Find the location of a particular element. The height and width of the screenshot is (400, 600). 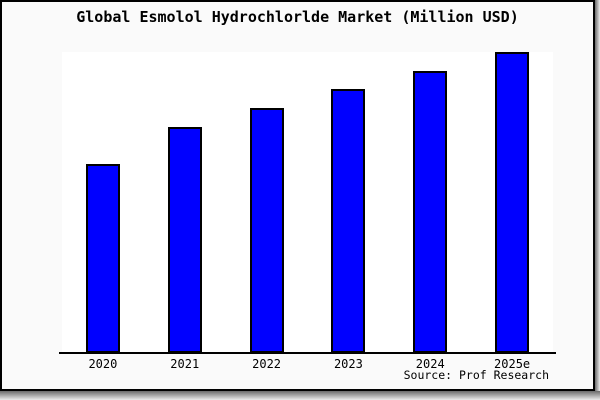

x-axis-label-2020: 2020 is located at coordinates (103, 364).